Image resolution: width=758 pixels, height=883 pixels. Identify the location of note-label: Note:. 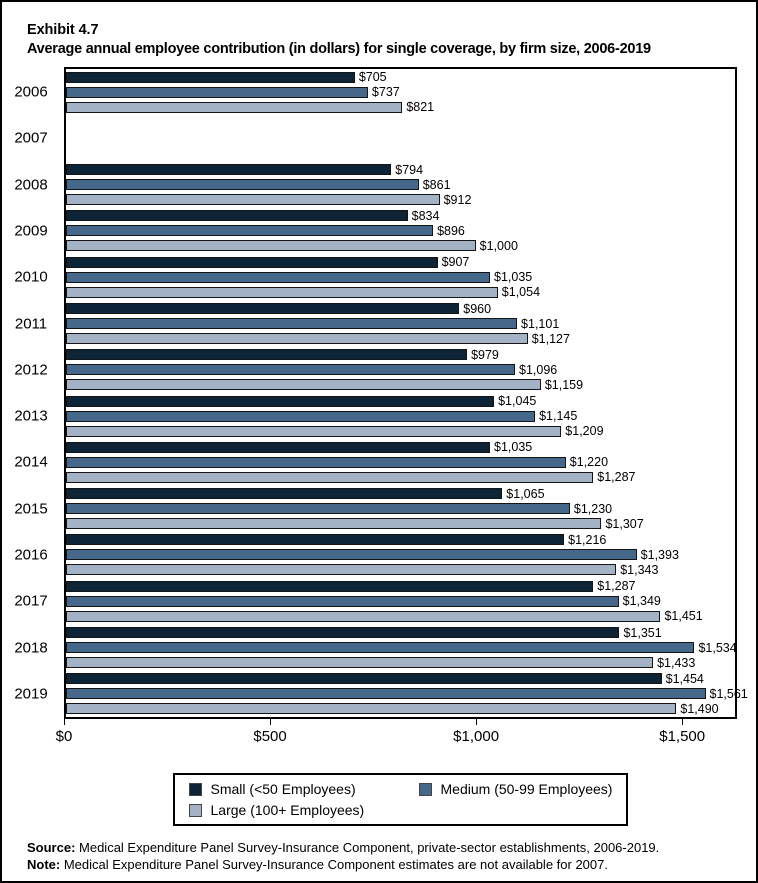
(44, 865).